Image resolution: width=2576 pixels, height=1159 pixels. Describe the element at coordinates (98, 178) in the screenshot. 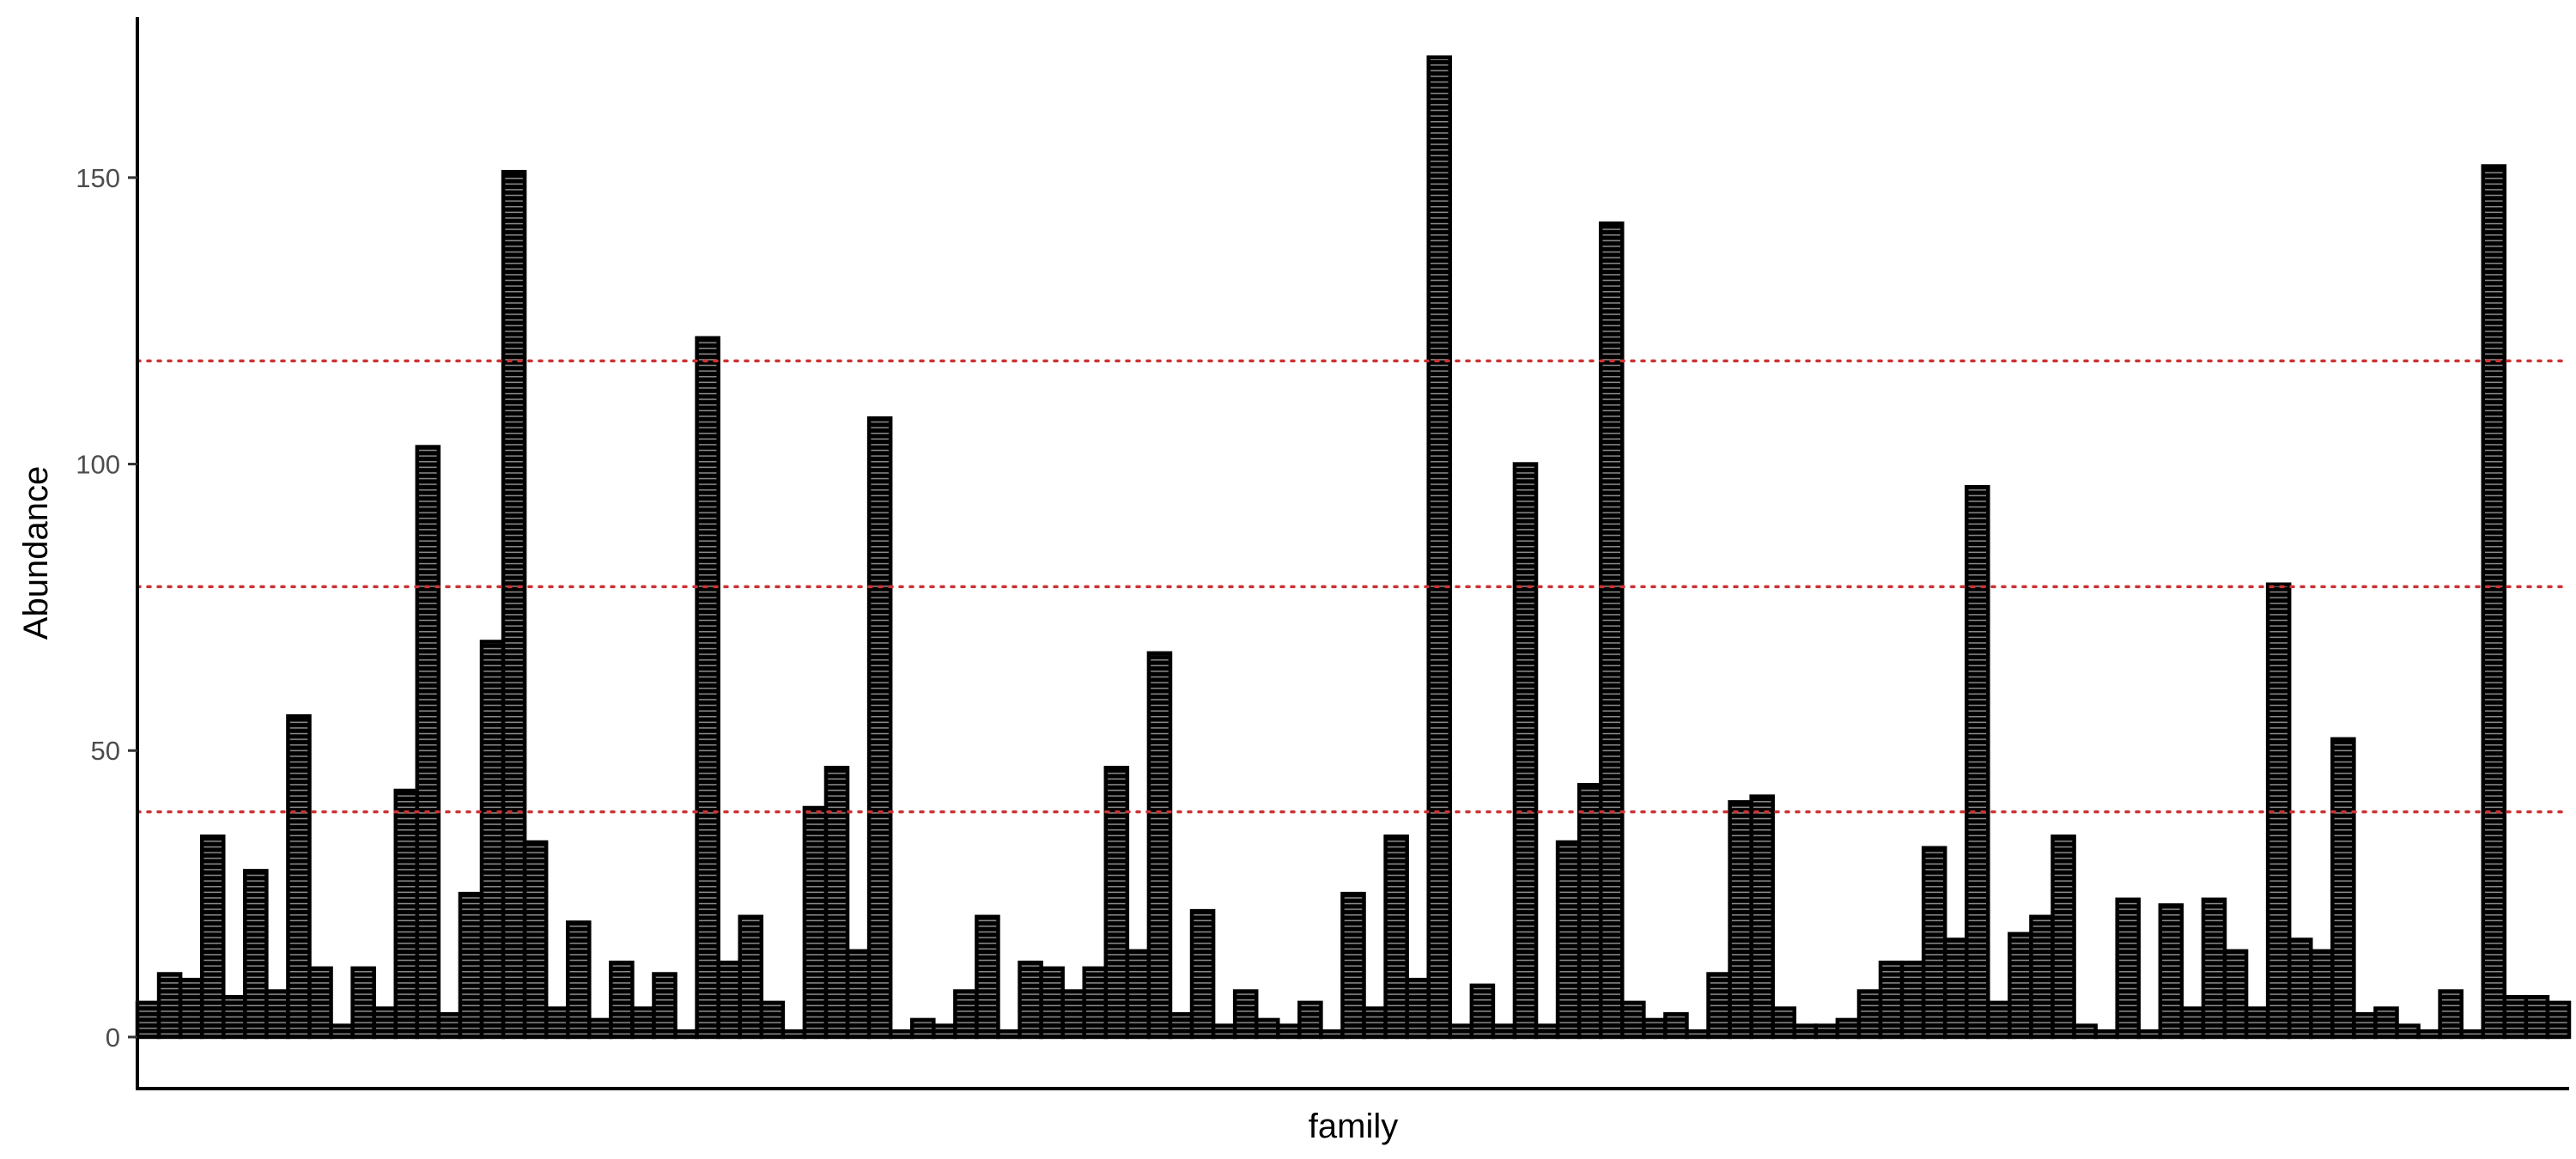

I see `y-tick-label: 150` at that location.